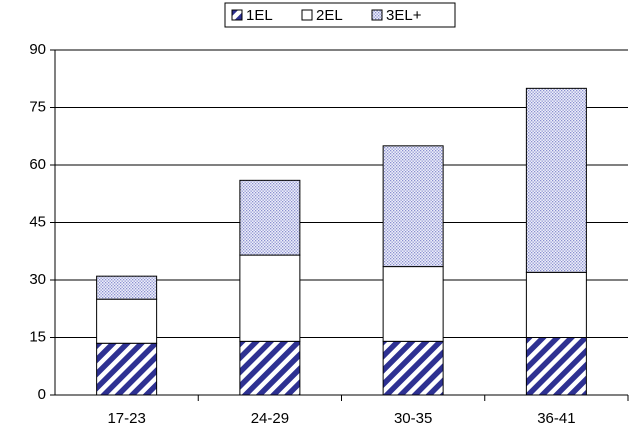  What do you see at coordinates (37, 336) in the screenshot?
I see `y-tick-label: 15` at bounding box center [37, 336].